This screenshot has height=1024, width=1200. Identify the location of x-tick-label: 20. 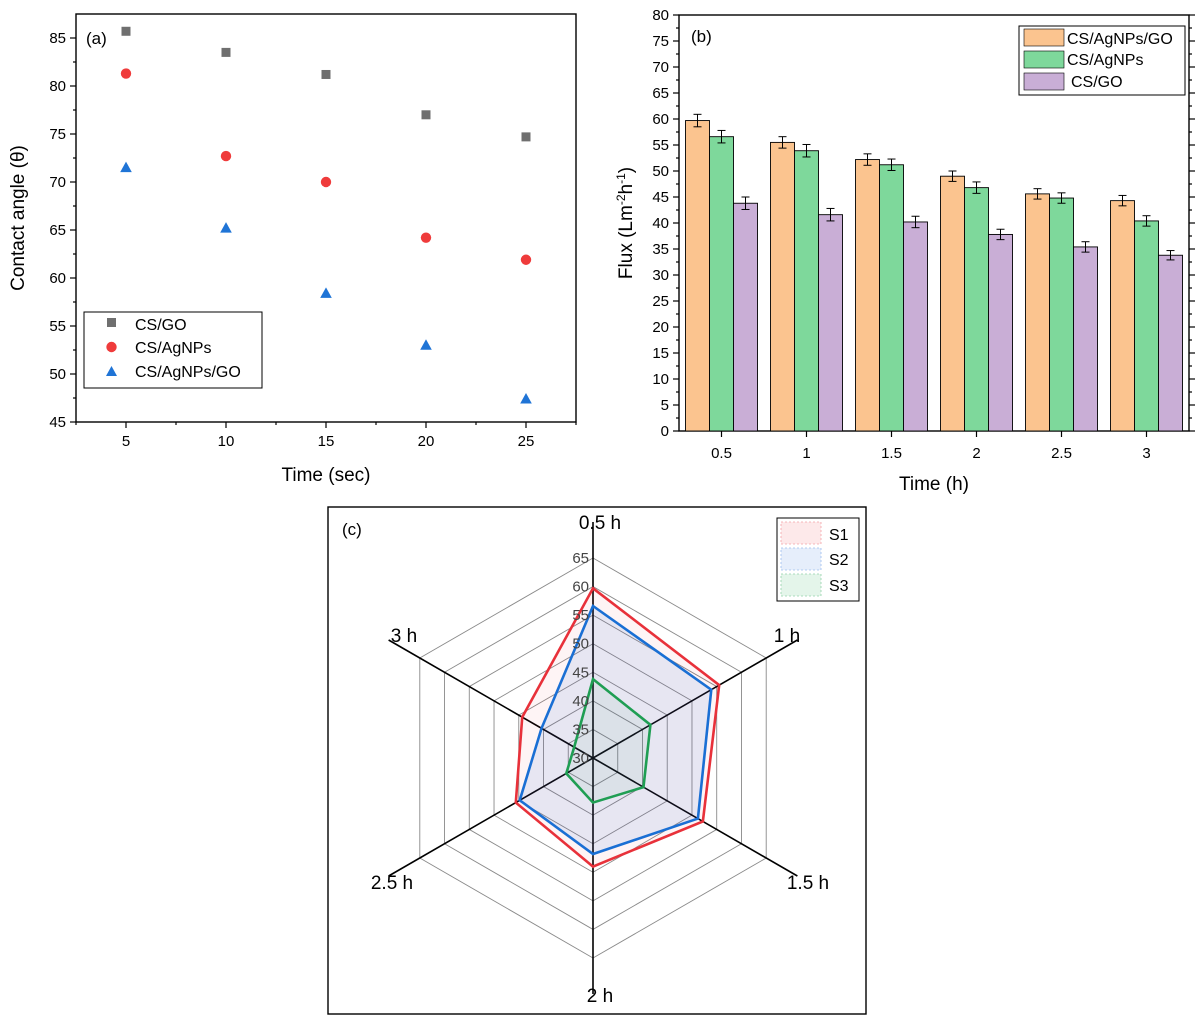
(426, 441).